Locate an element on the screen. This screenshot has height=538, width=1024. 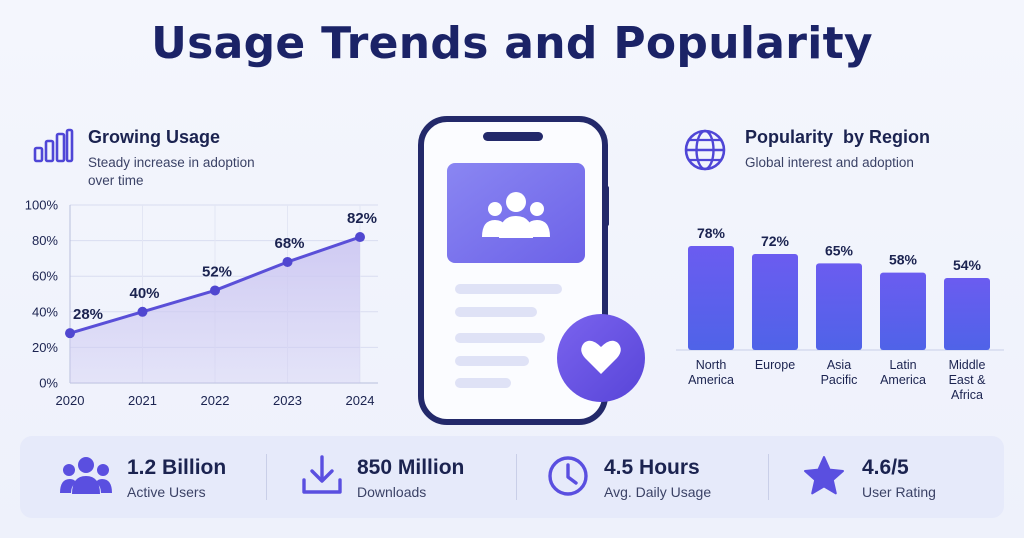
stat-downloads: 850 Million Downloads is located at coordinates (410, 477).